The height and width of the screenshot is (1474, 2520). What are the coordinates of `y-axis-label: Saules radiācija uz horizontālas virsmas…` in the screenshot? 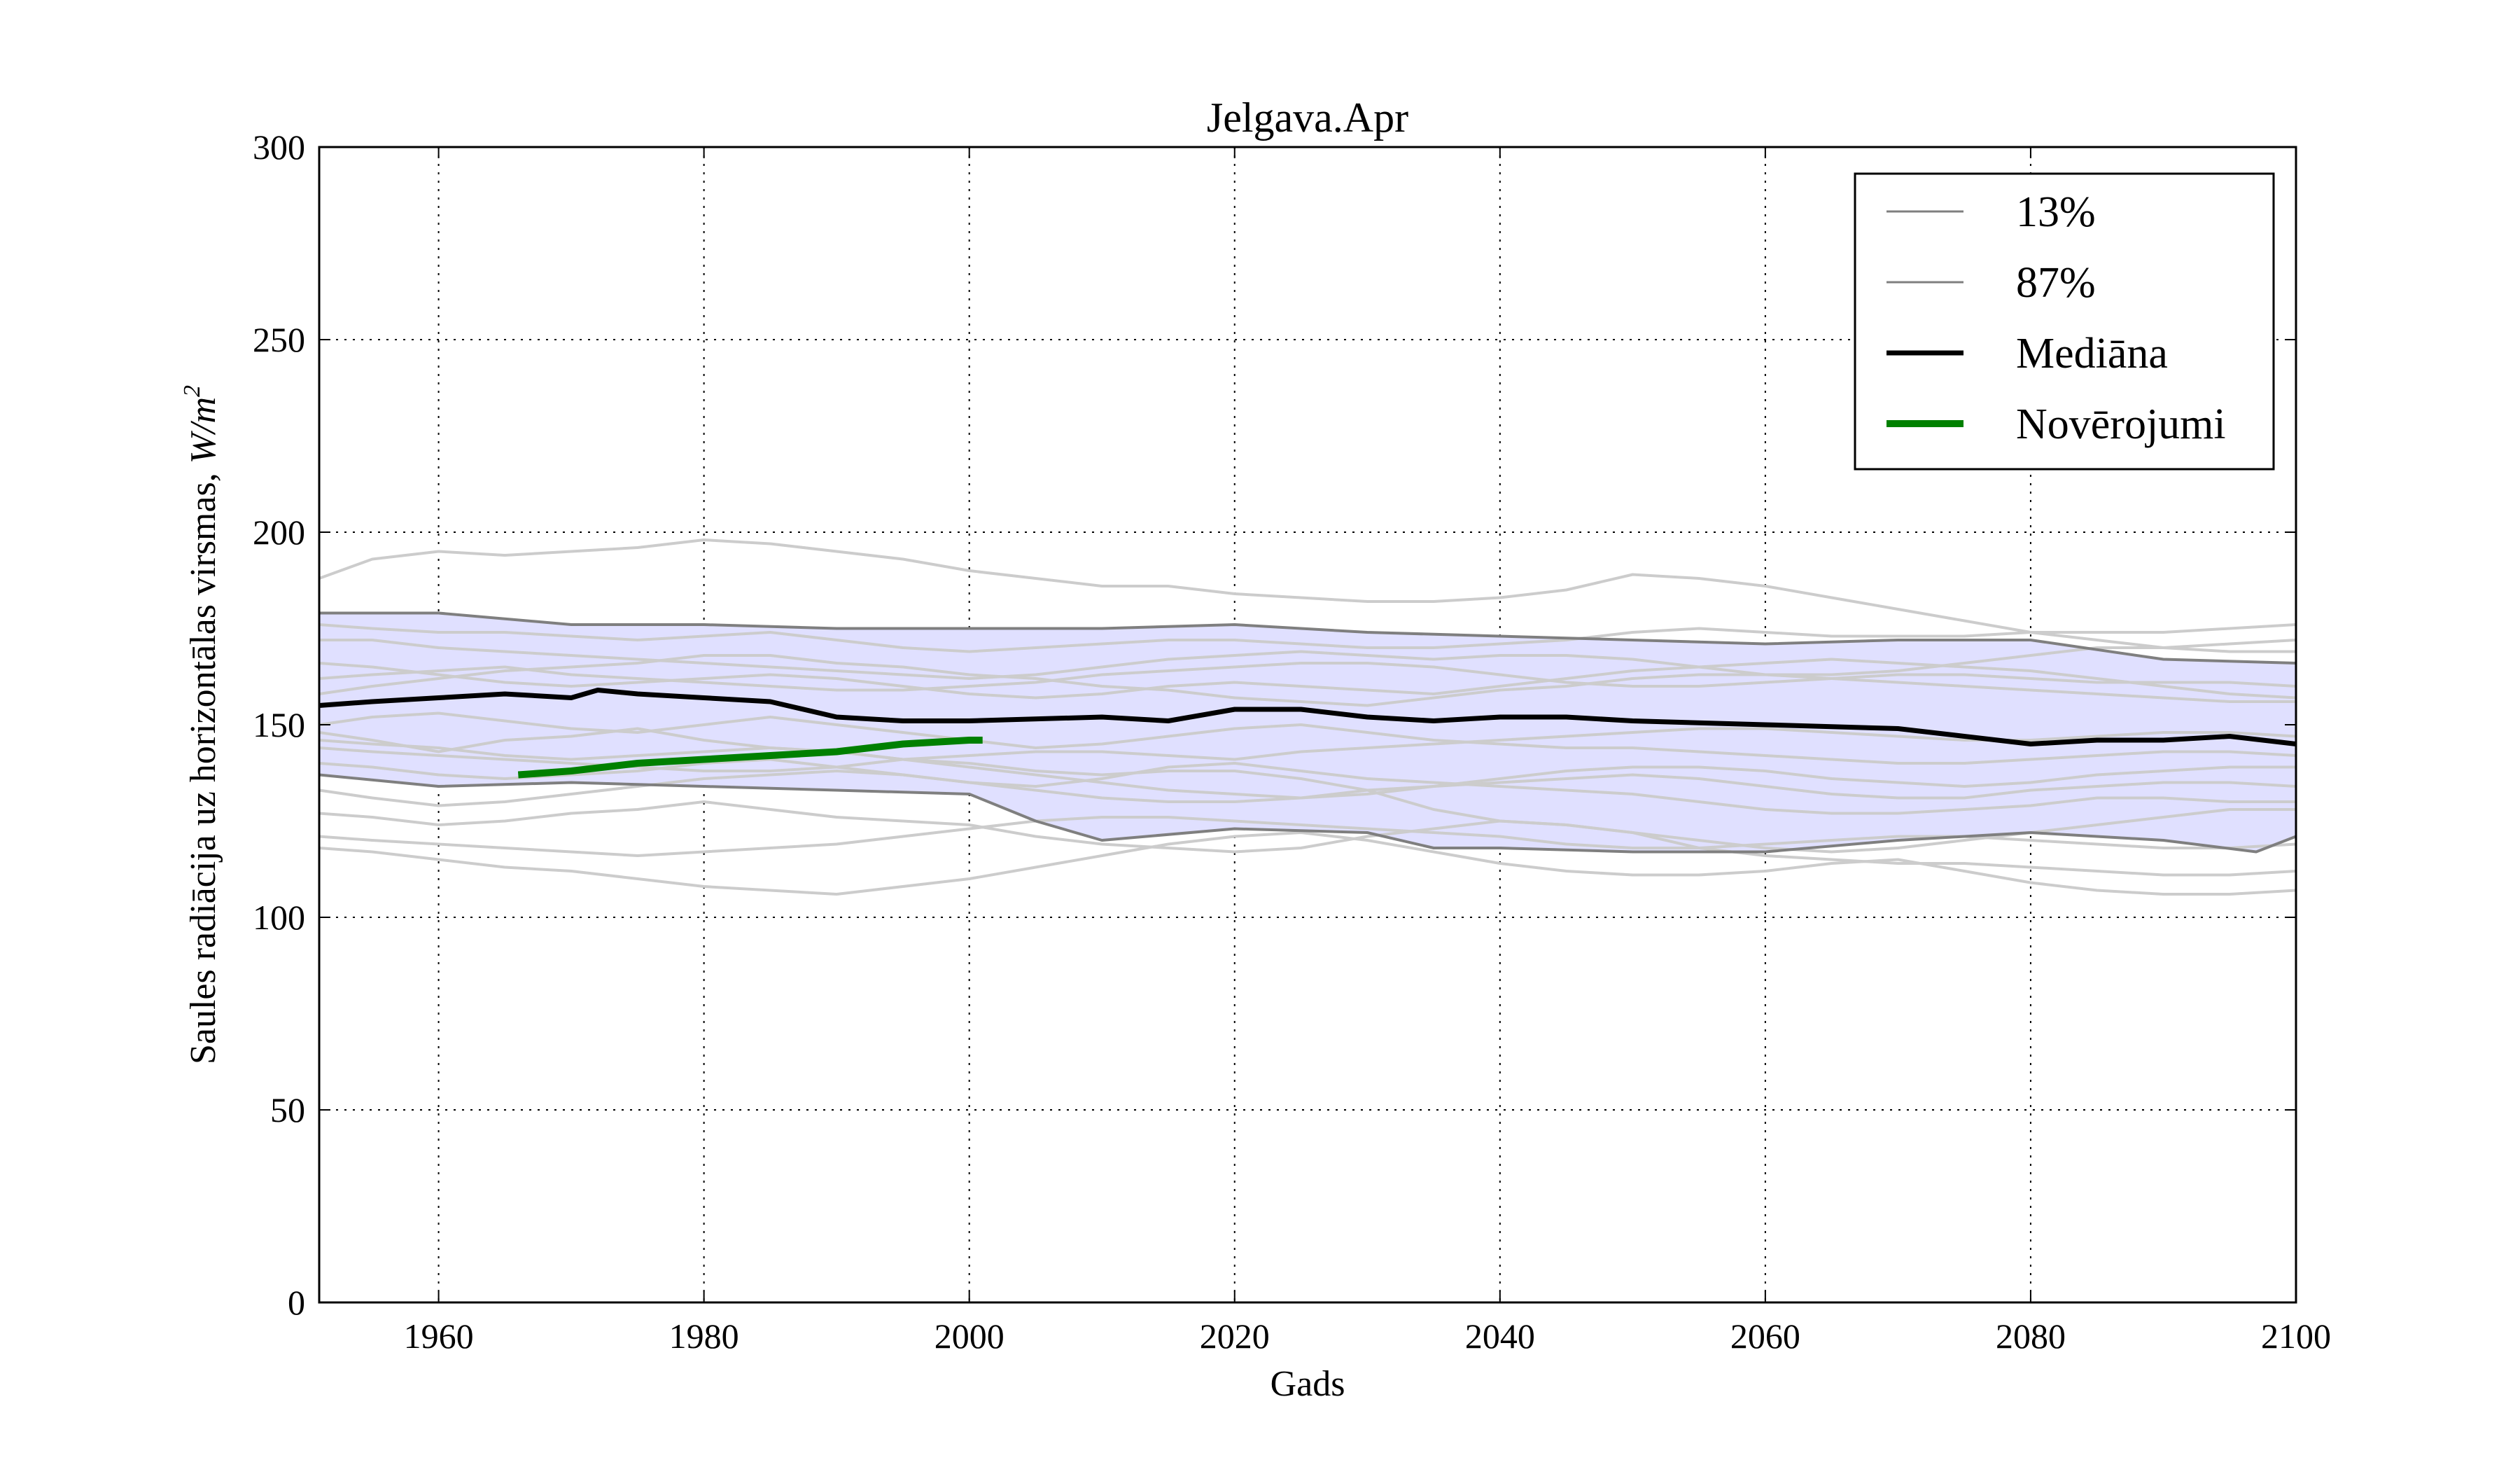 It's located at (201, 724).